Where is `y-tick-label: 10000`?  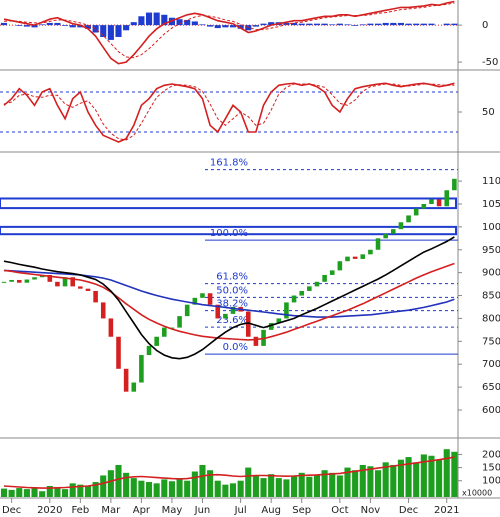
y-tick-label: 10000 is located at coordinates (491, 481).